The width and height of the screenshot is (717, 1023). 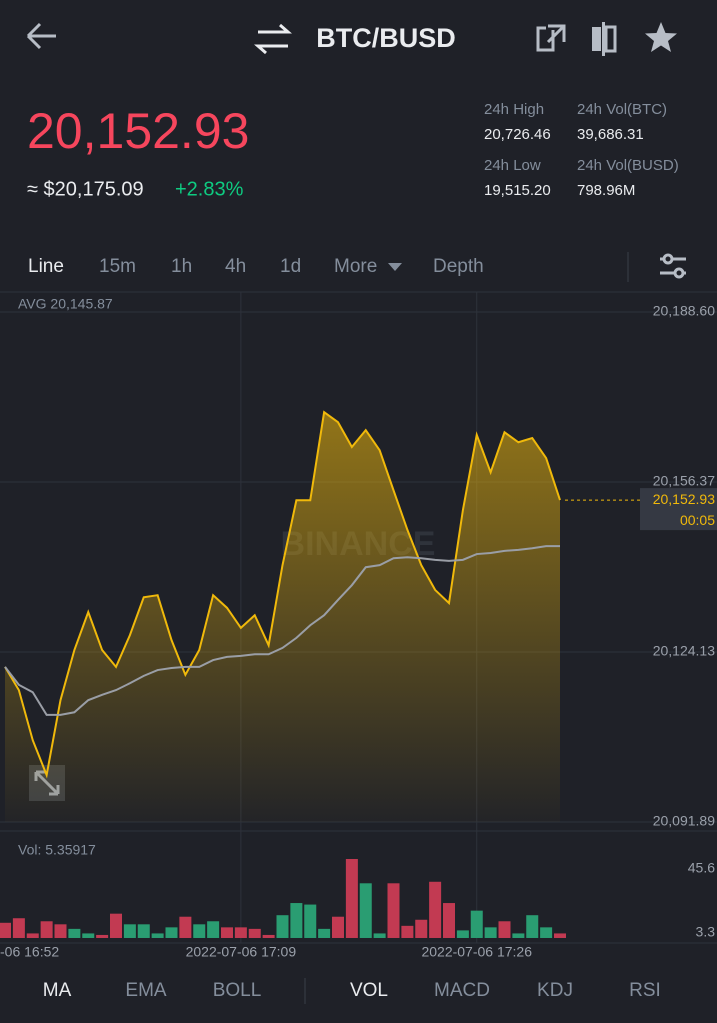 I want to click on tab: Line, so click(x=46, y=266).